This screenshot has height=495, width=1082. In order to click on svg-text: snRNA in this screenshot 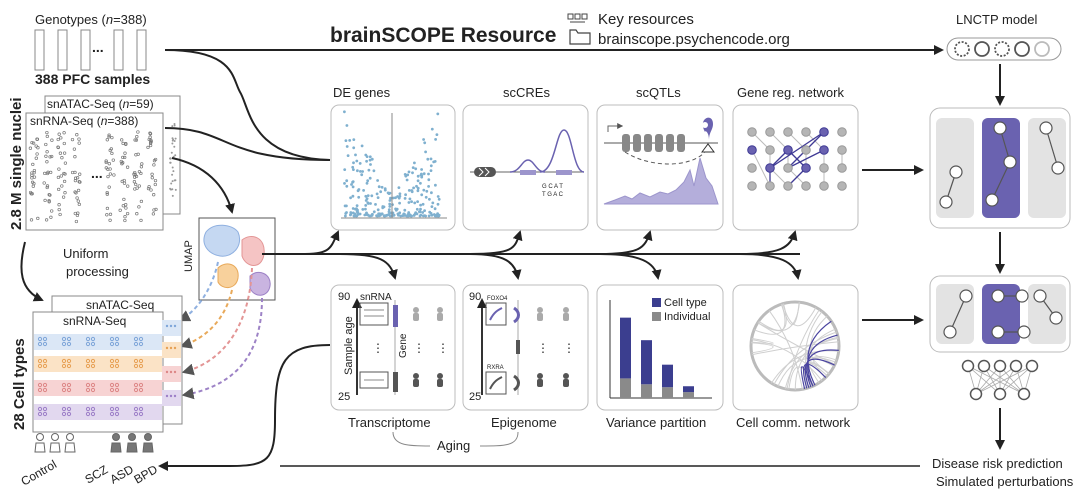, I will do `click(376, 297)`.